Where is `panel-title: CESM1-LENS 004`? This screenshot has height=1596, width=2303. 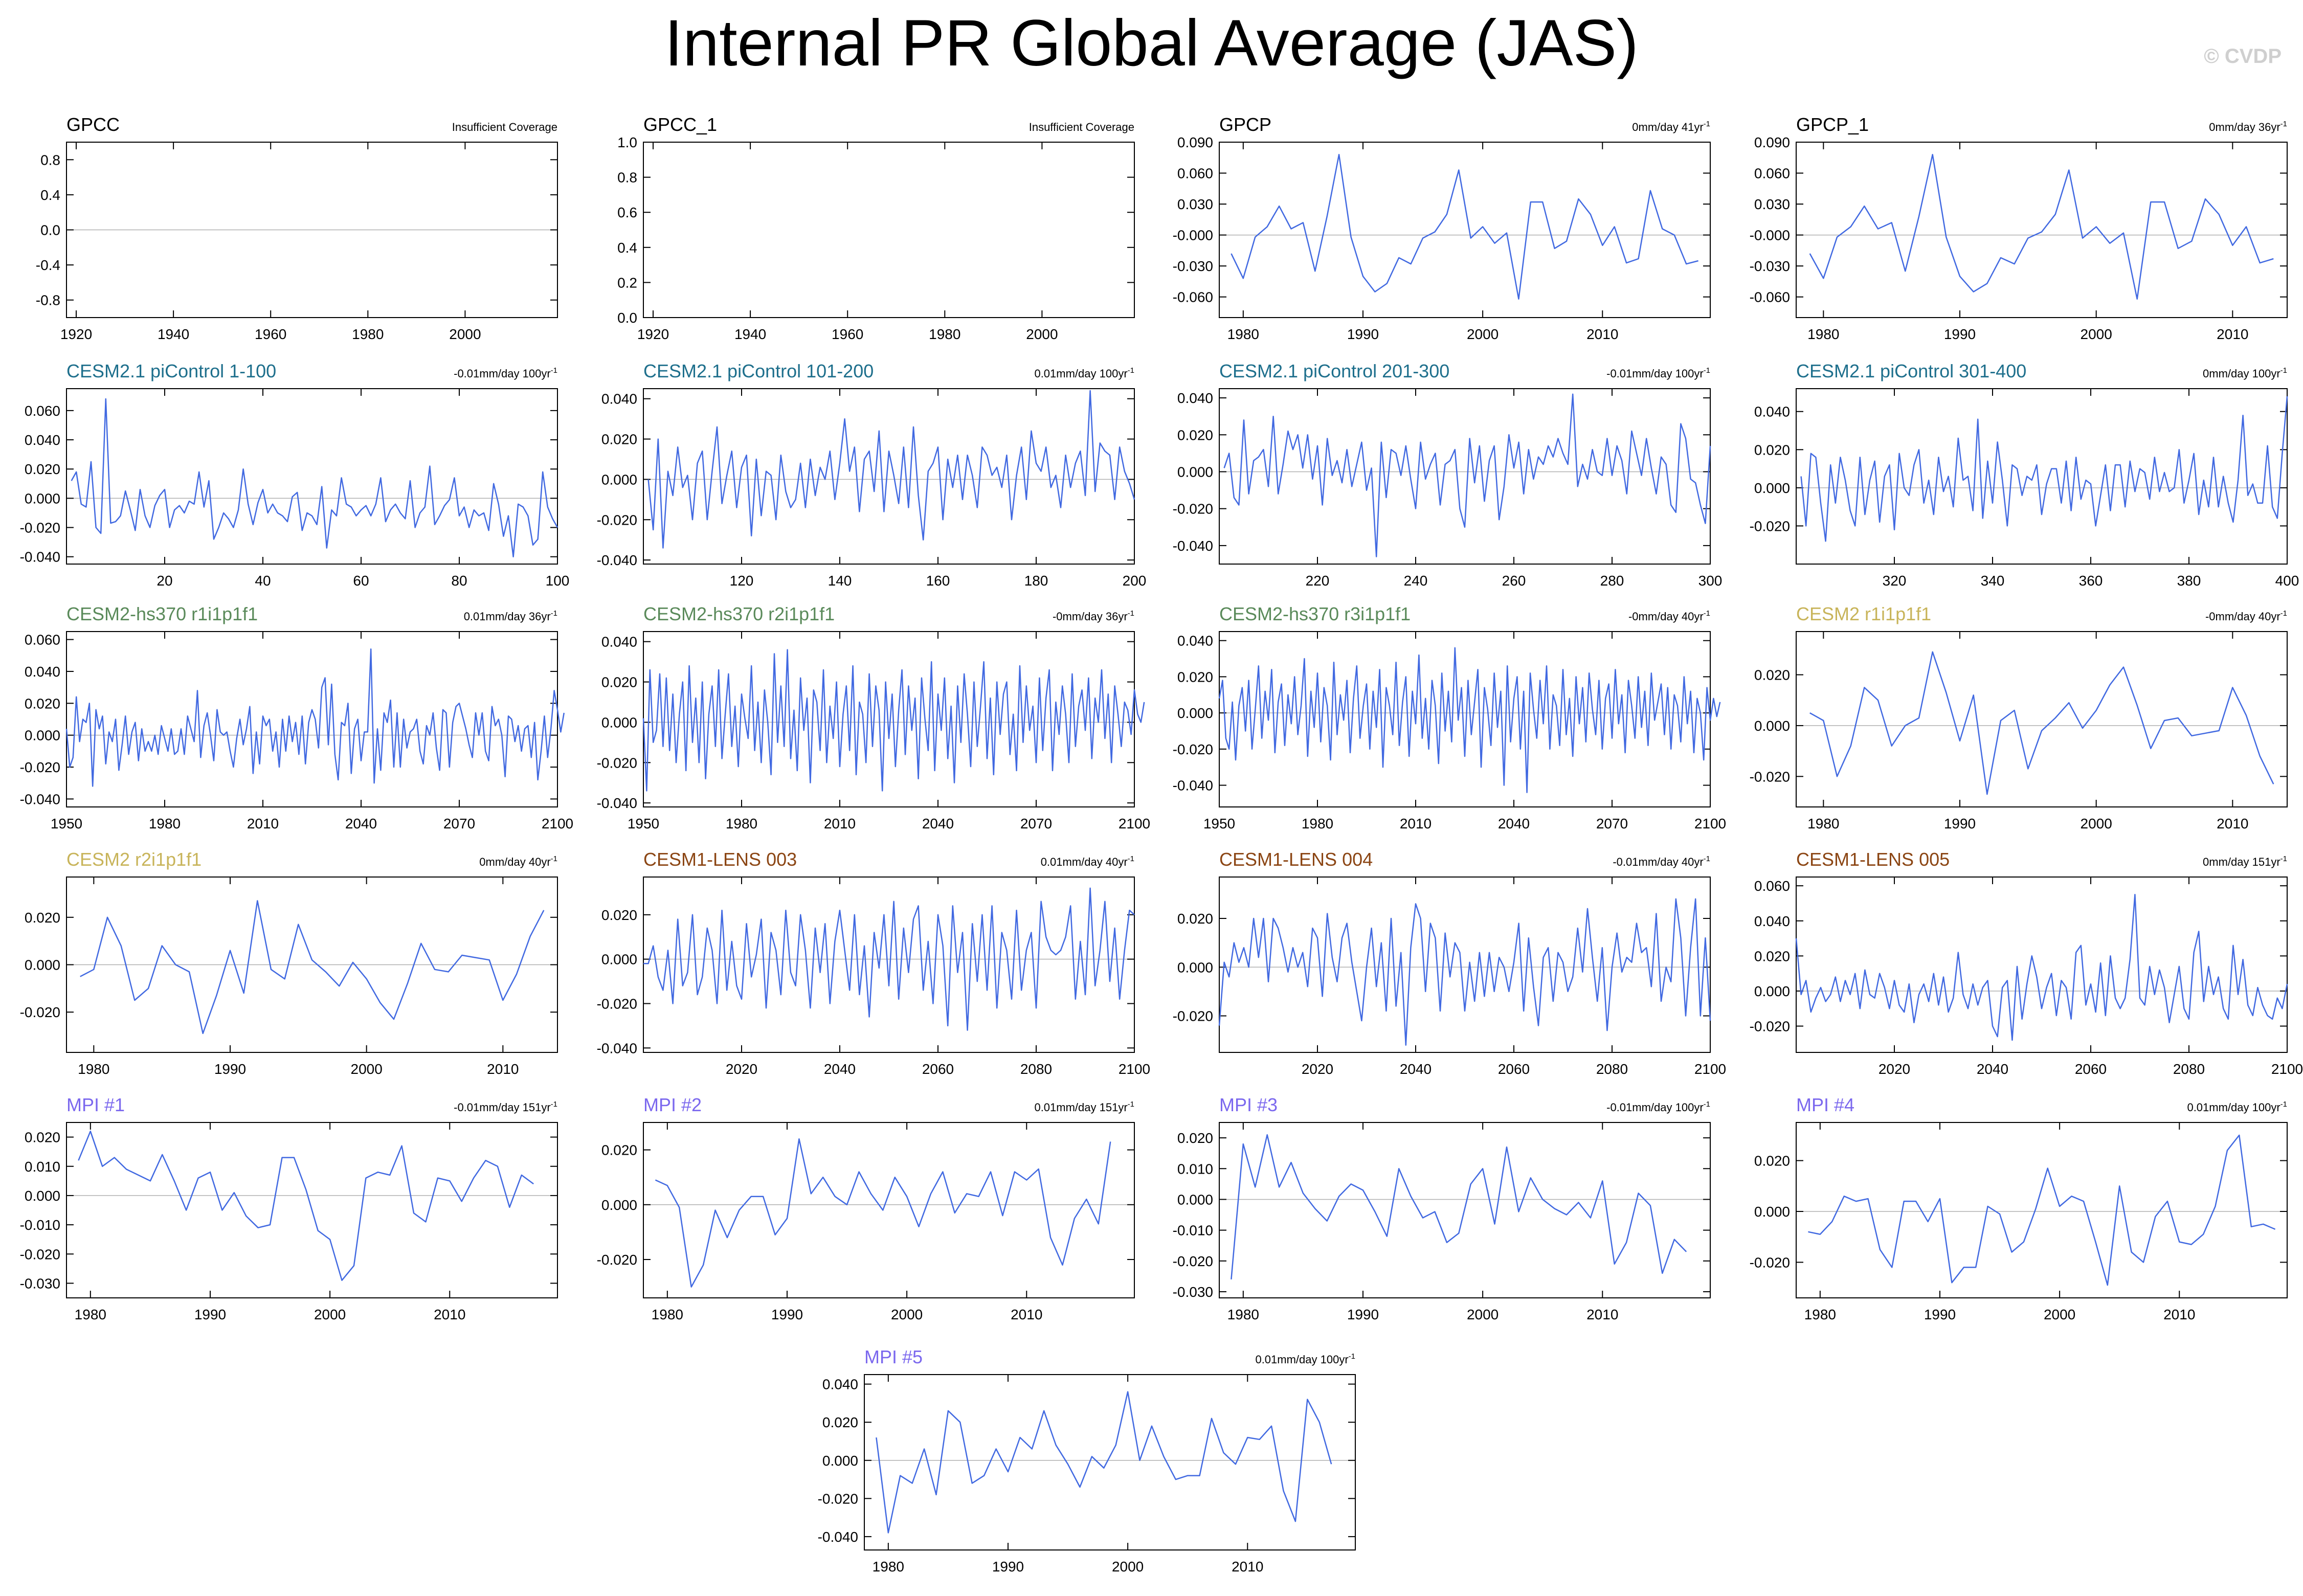 panel-title: CESM1-LENS 004 is located at coordinates (1296, 860).